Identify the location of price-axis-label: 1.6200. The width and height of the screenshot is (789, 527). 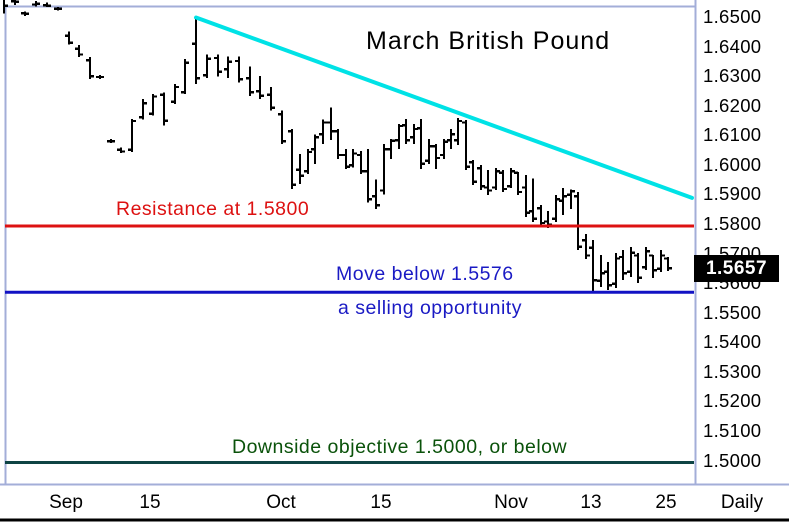
(732, 105).